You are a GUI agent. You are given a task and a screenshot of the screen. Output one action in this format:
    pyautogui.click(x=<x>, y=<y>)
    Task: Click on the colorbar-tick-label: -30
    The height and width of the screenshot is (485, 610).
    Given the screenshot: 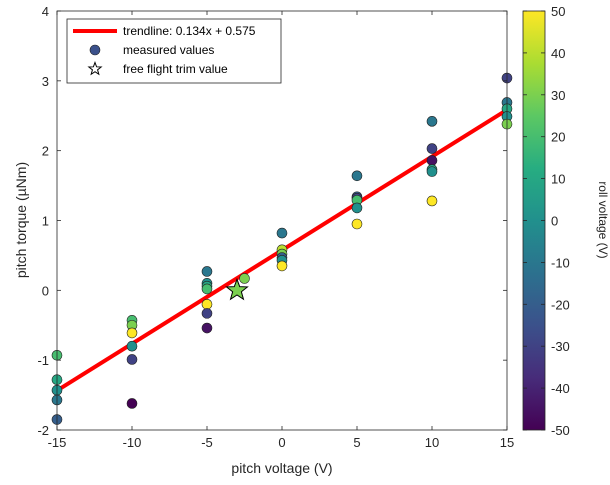 What is the action you would take?
    pyautogui.click(x=560, y=346)
    